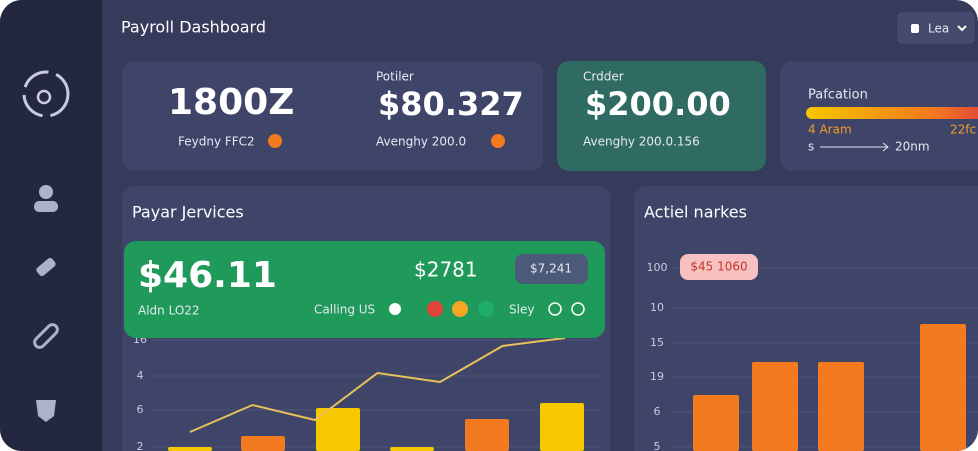  What do you see at coordinates (451, 104) in the screenshot?
I see `stat-value: $80.327` at bounding box center [451, 104].